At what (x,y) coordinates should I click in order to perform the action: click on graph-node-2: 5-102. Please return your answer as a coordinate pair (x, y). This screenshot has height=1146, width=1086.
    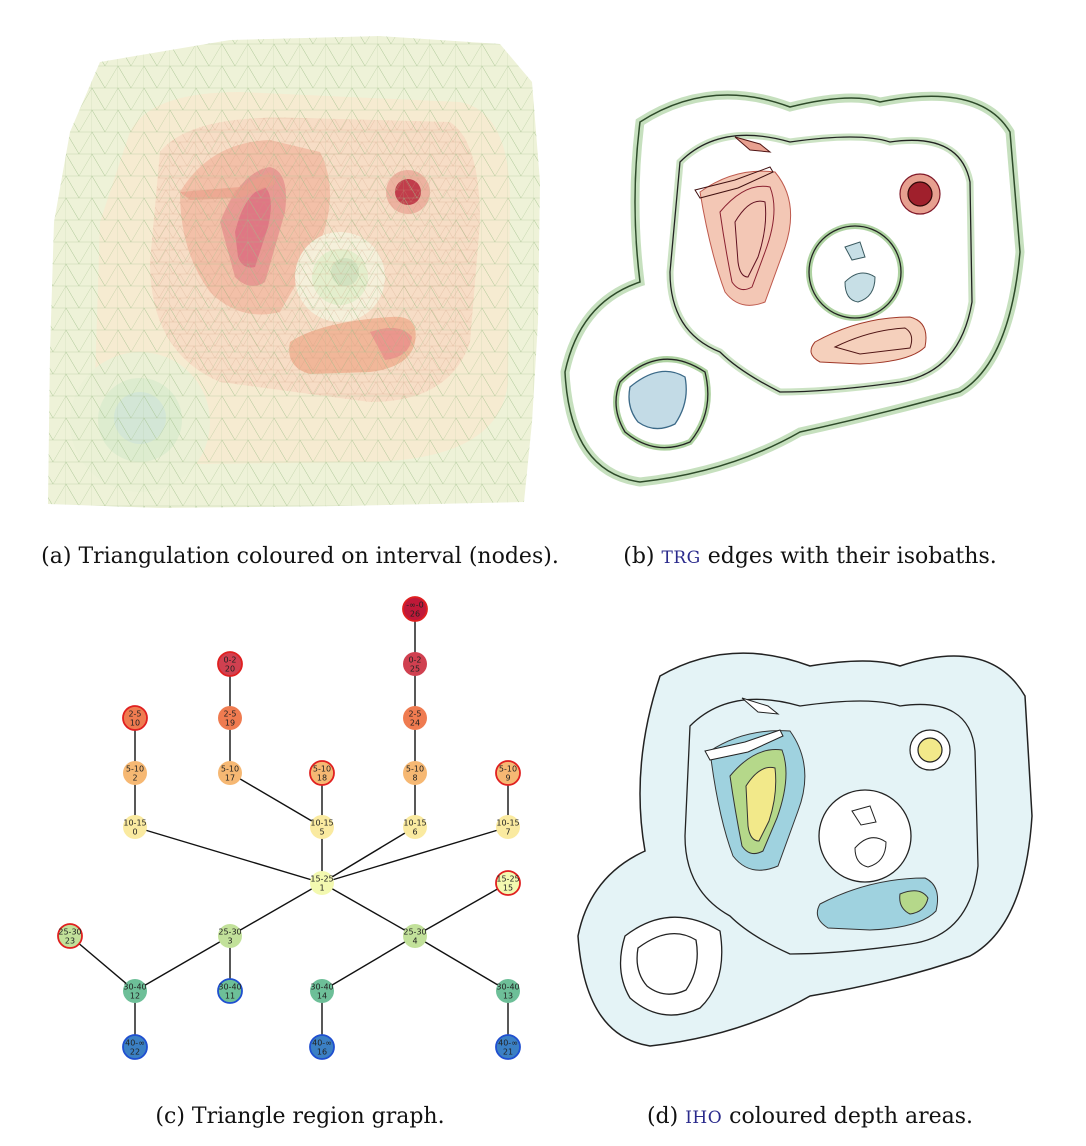
    Looking at the image, I should click on (135, 773).